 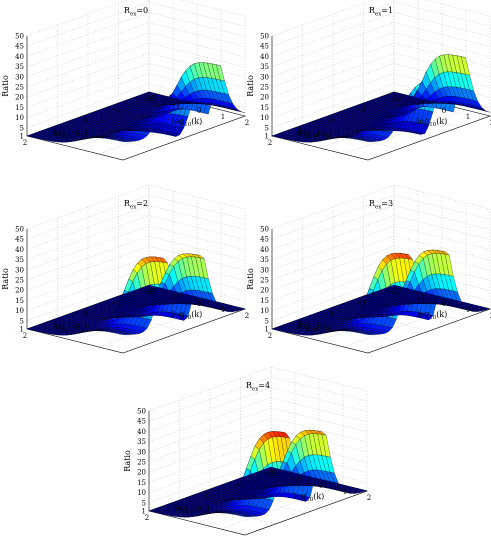 I want to click on panel-title-part: =0, so click(x=142, y=10).